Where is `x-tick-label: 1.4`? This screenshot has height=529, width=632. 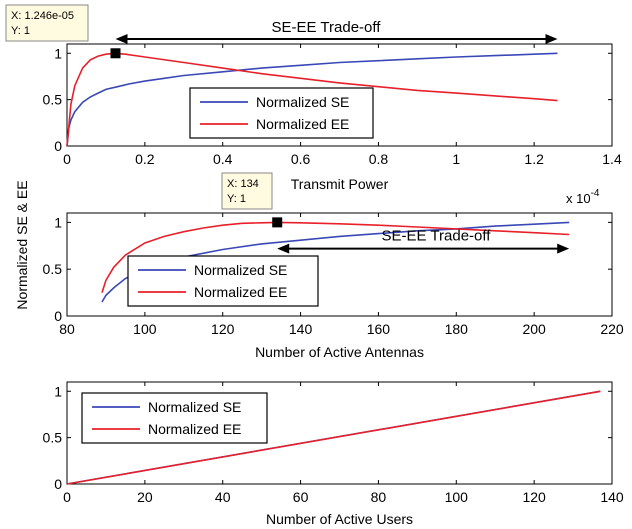 x-tick-label: 1.4 is located at coordinates (612, 159).